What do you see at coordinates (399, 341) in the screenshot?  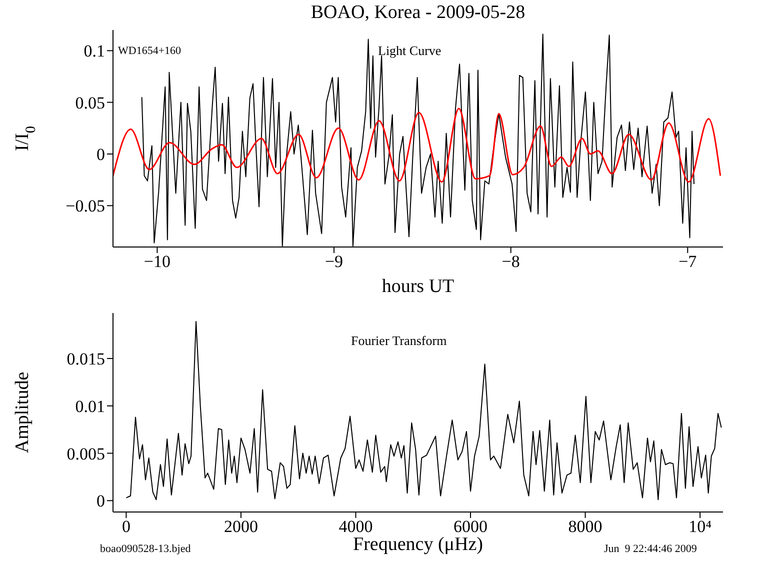 I see `annotation: Fourier Transform` at bounding box center [399, 341].